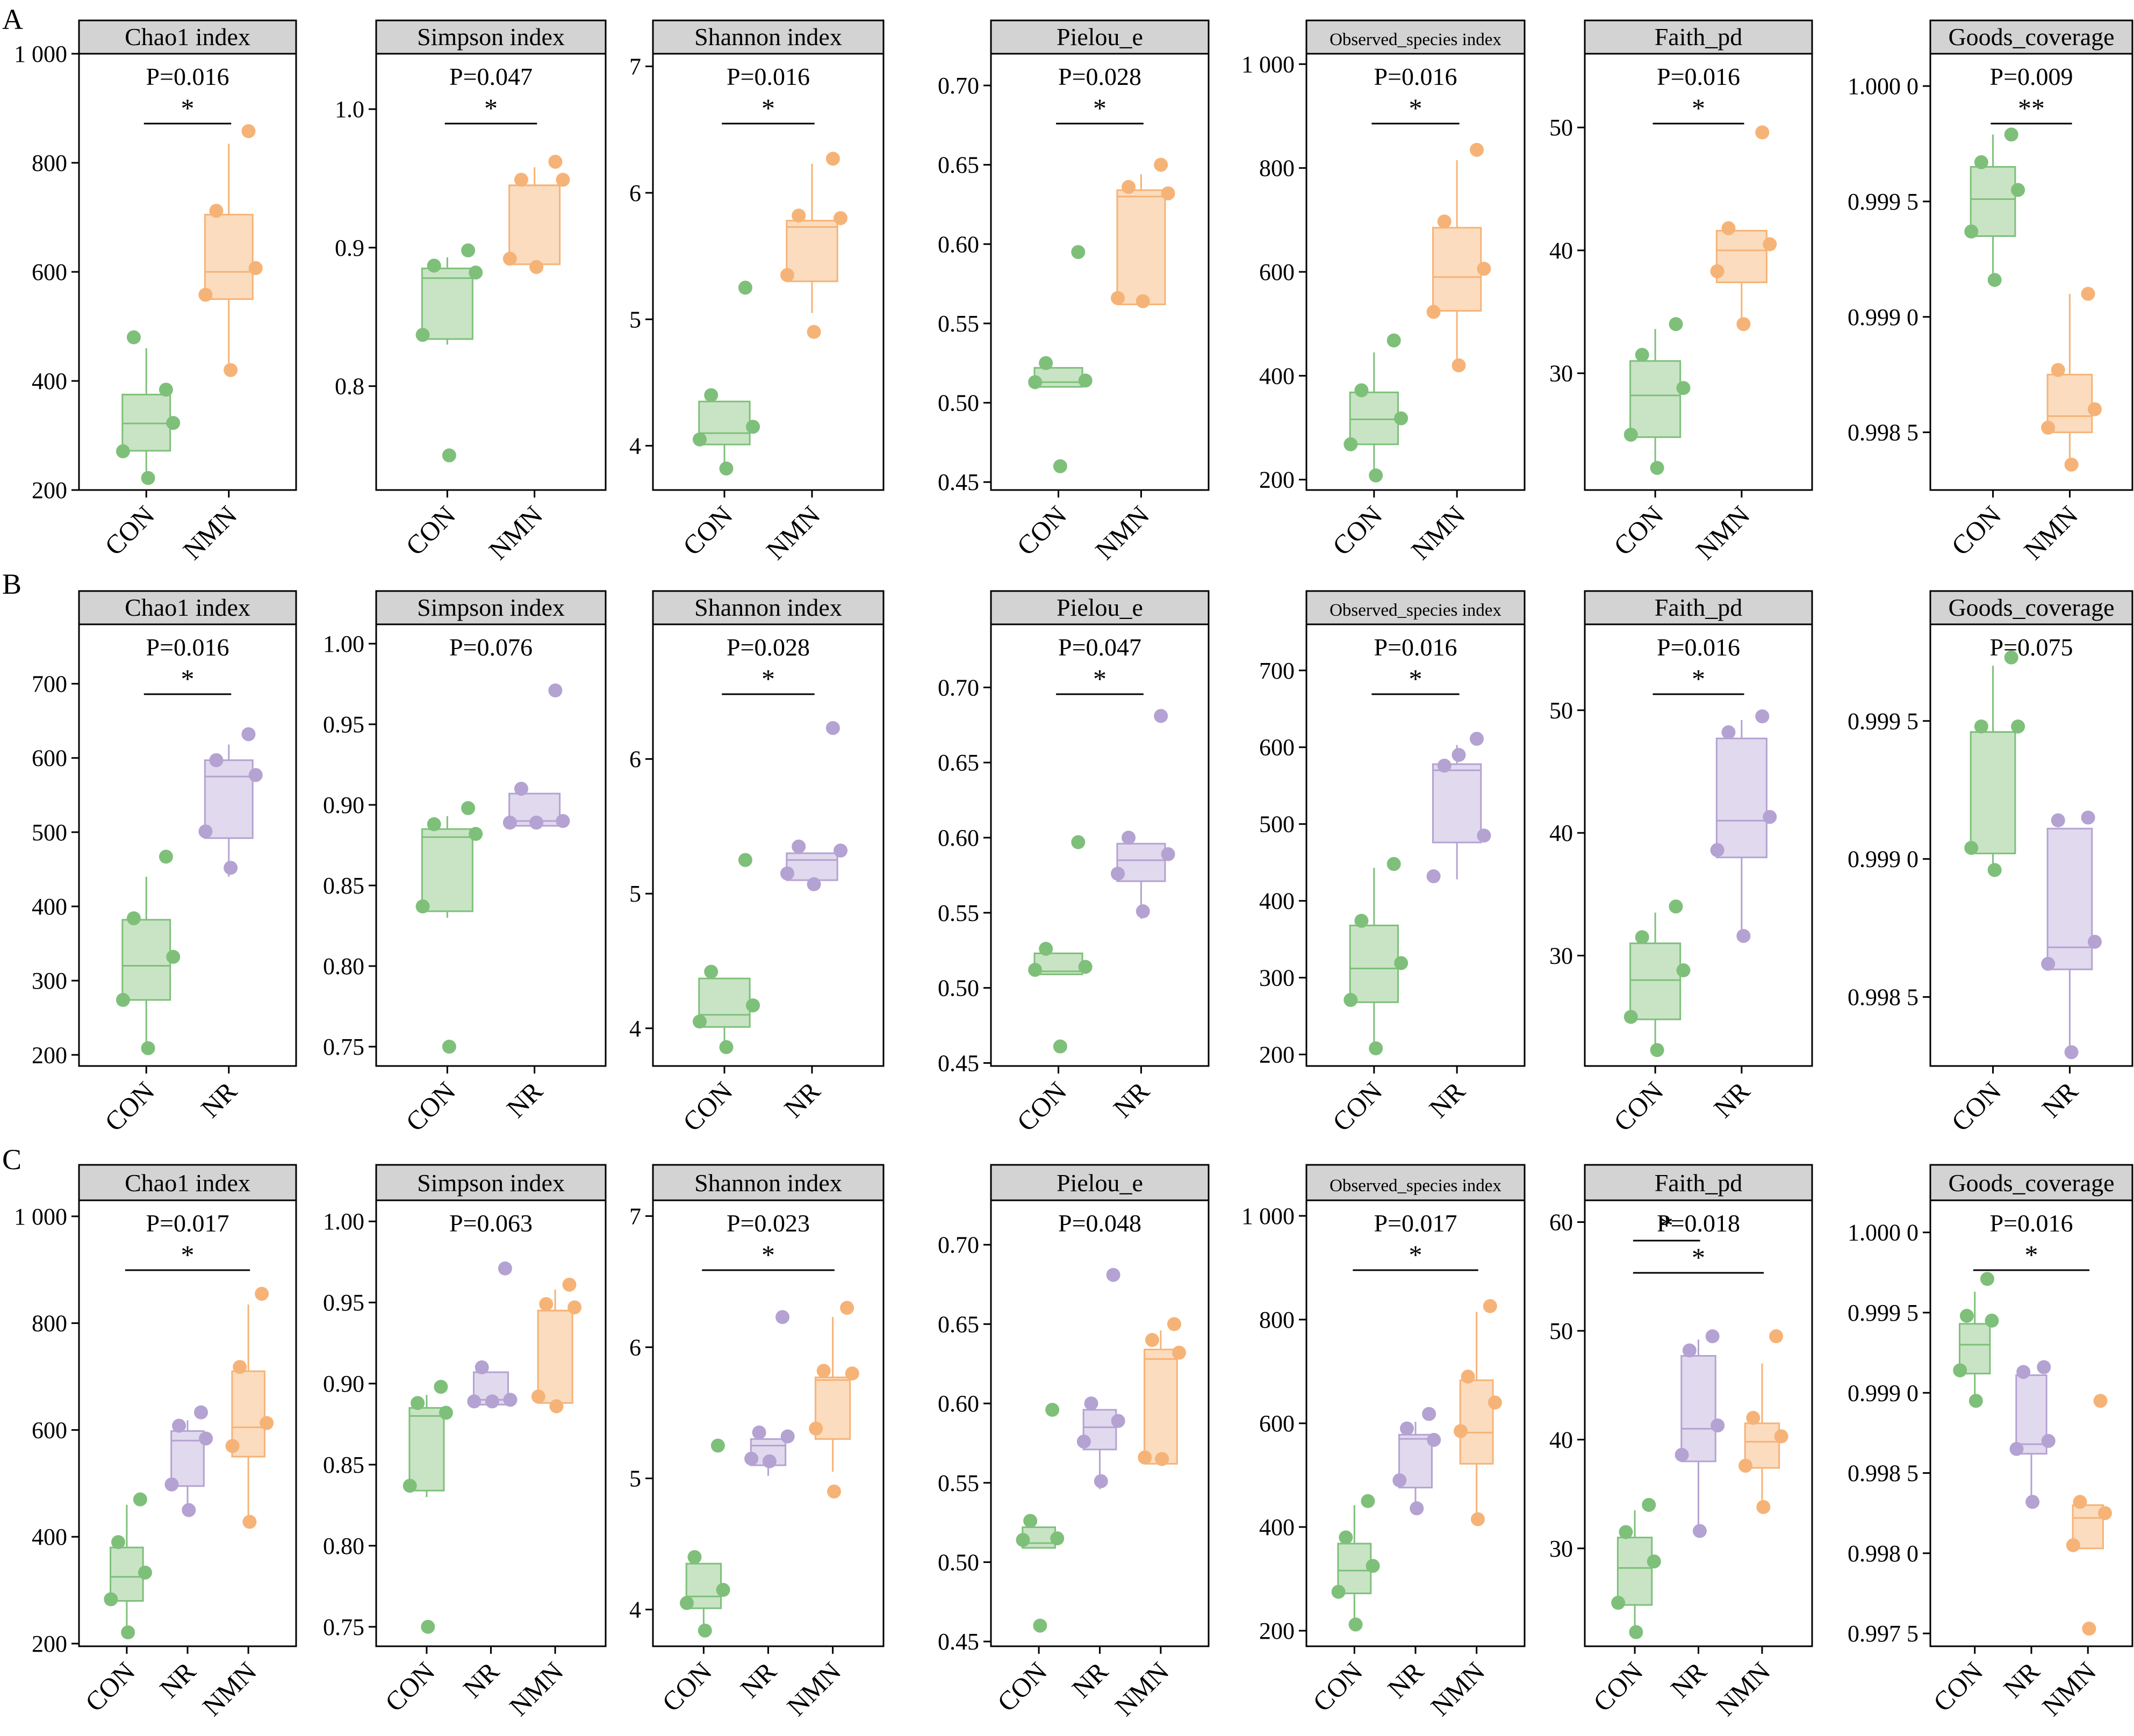 This screenshot has height=1736, width=2134. What do you see at coordinates (343, 1303) in the screenshot?
I see `y-tick-label: 0.95` at bounding box center [343, 1303].